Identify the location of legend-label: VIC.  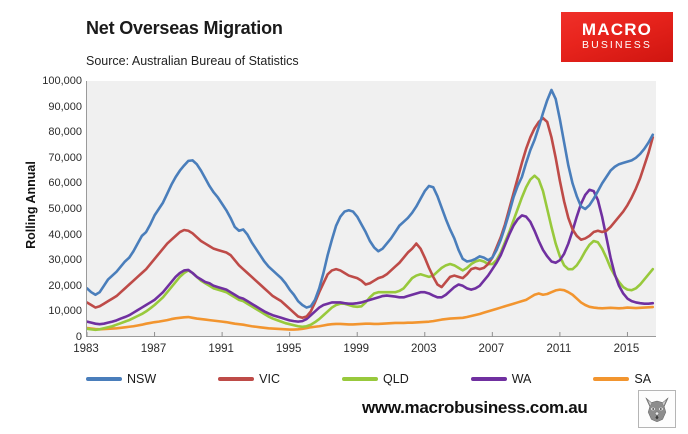
(270, 379).